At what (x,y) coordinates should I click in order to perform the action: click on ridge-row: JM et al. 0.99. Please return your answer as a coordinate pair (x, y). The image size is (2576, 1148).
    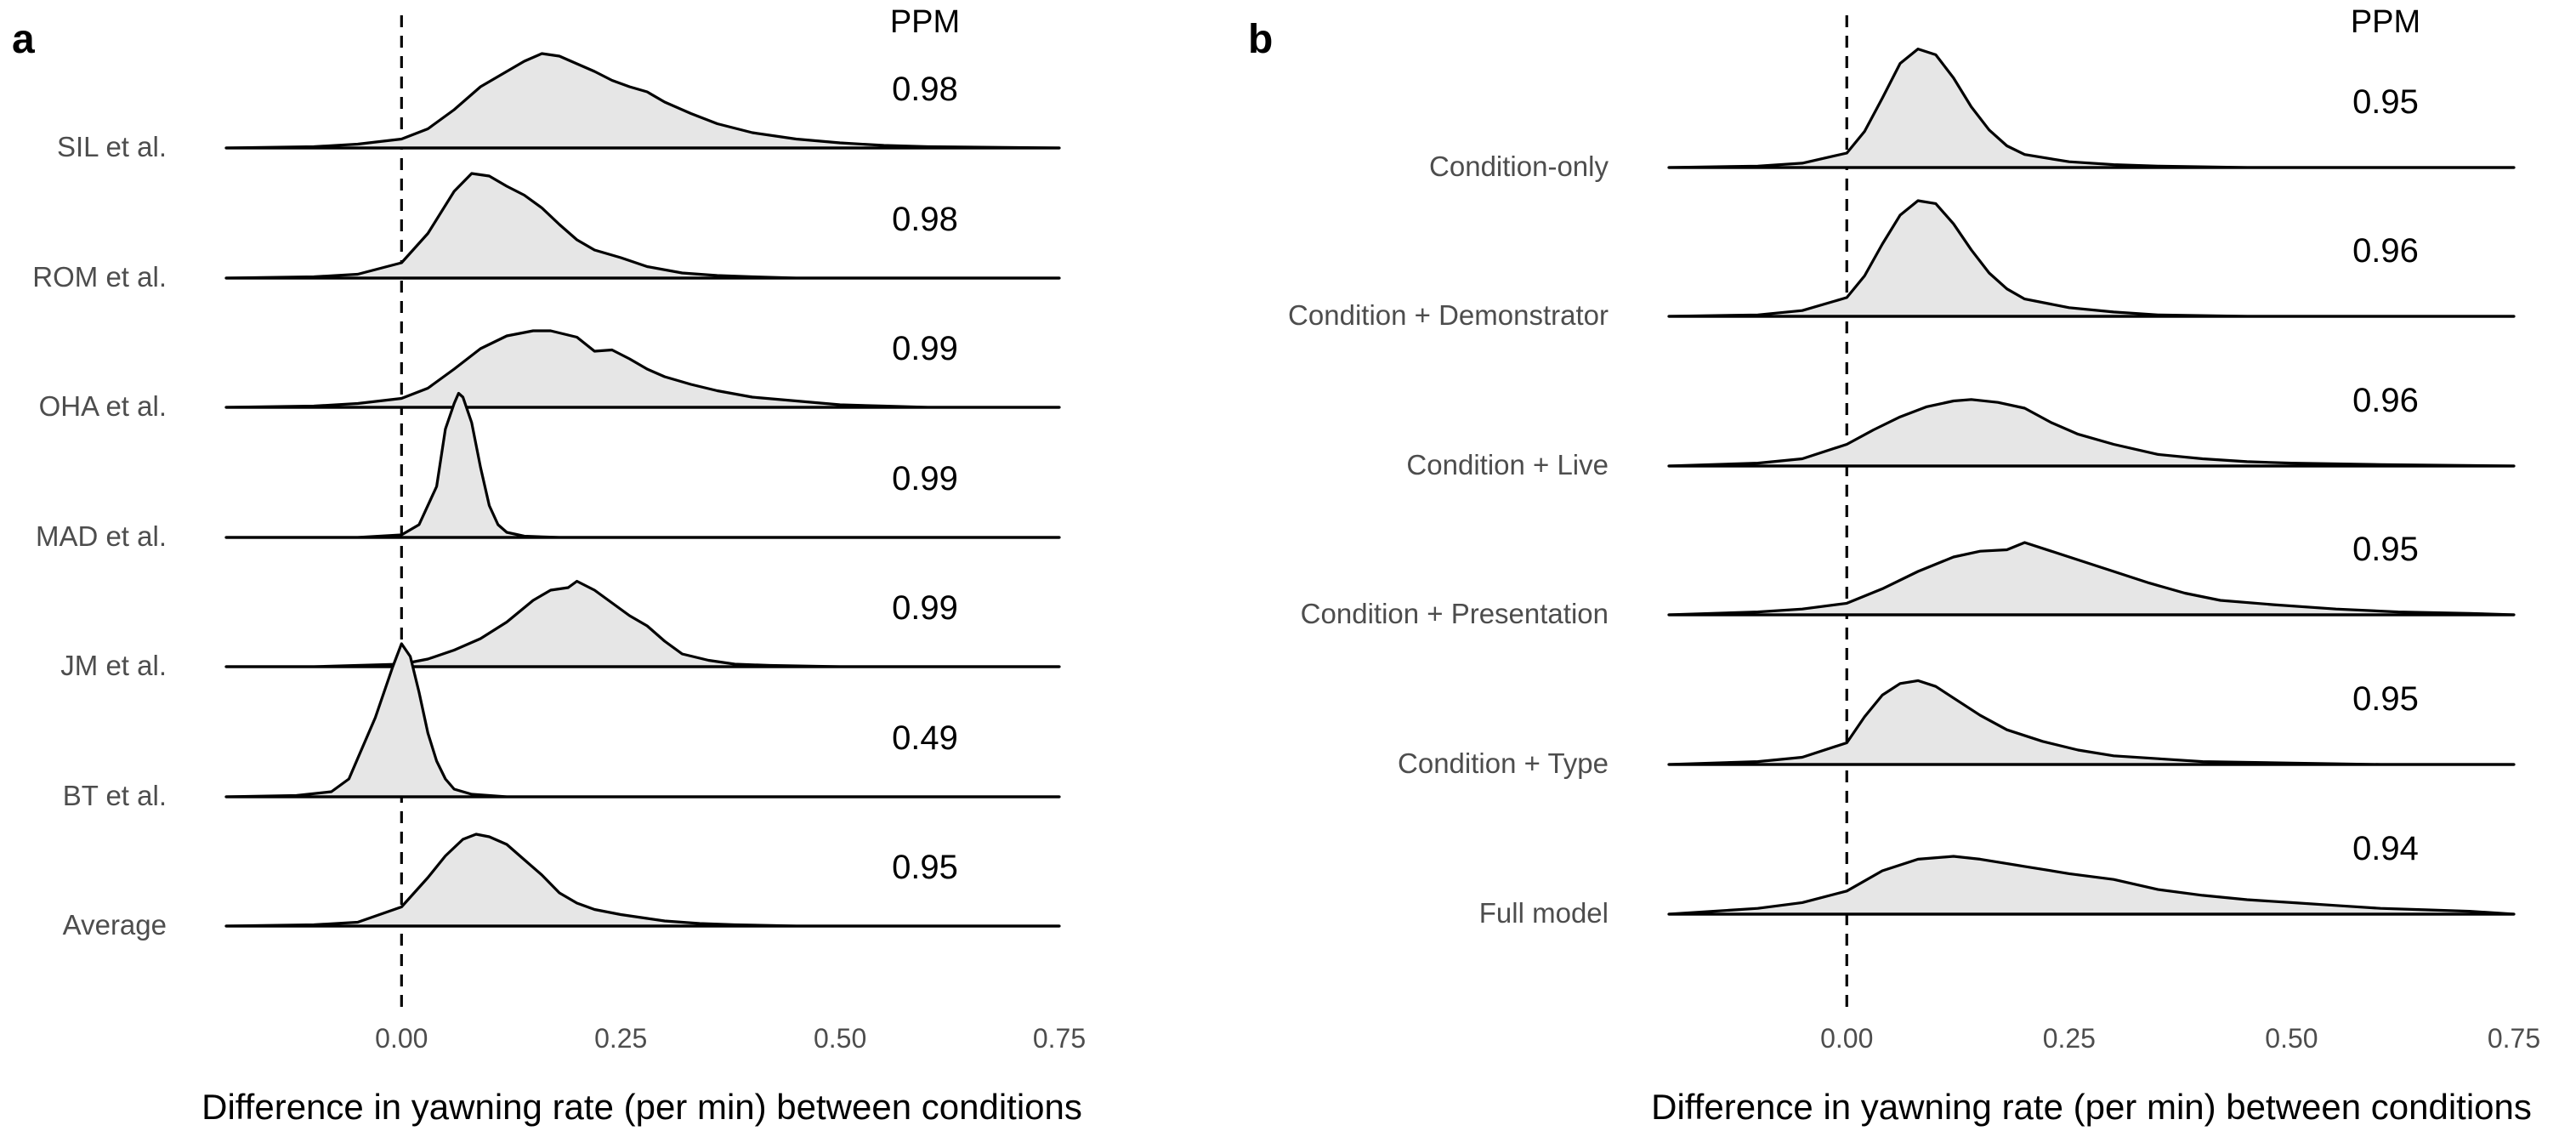
    Looking at the image, I should click on (561, 630).